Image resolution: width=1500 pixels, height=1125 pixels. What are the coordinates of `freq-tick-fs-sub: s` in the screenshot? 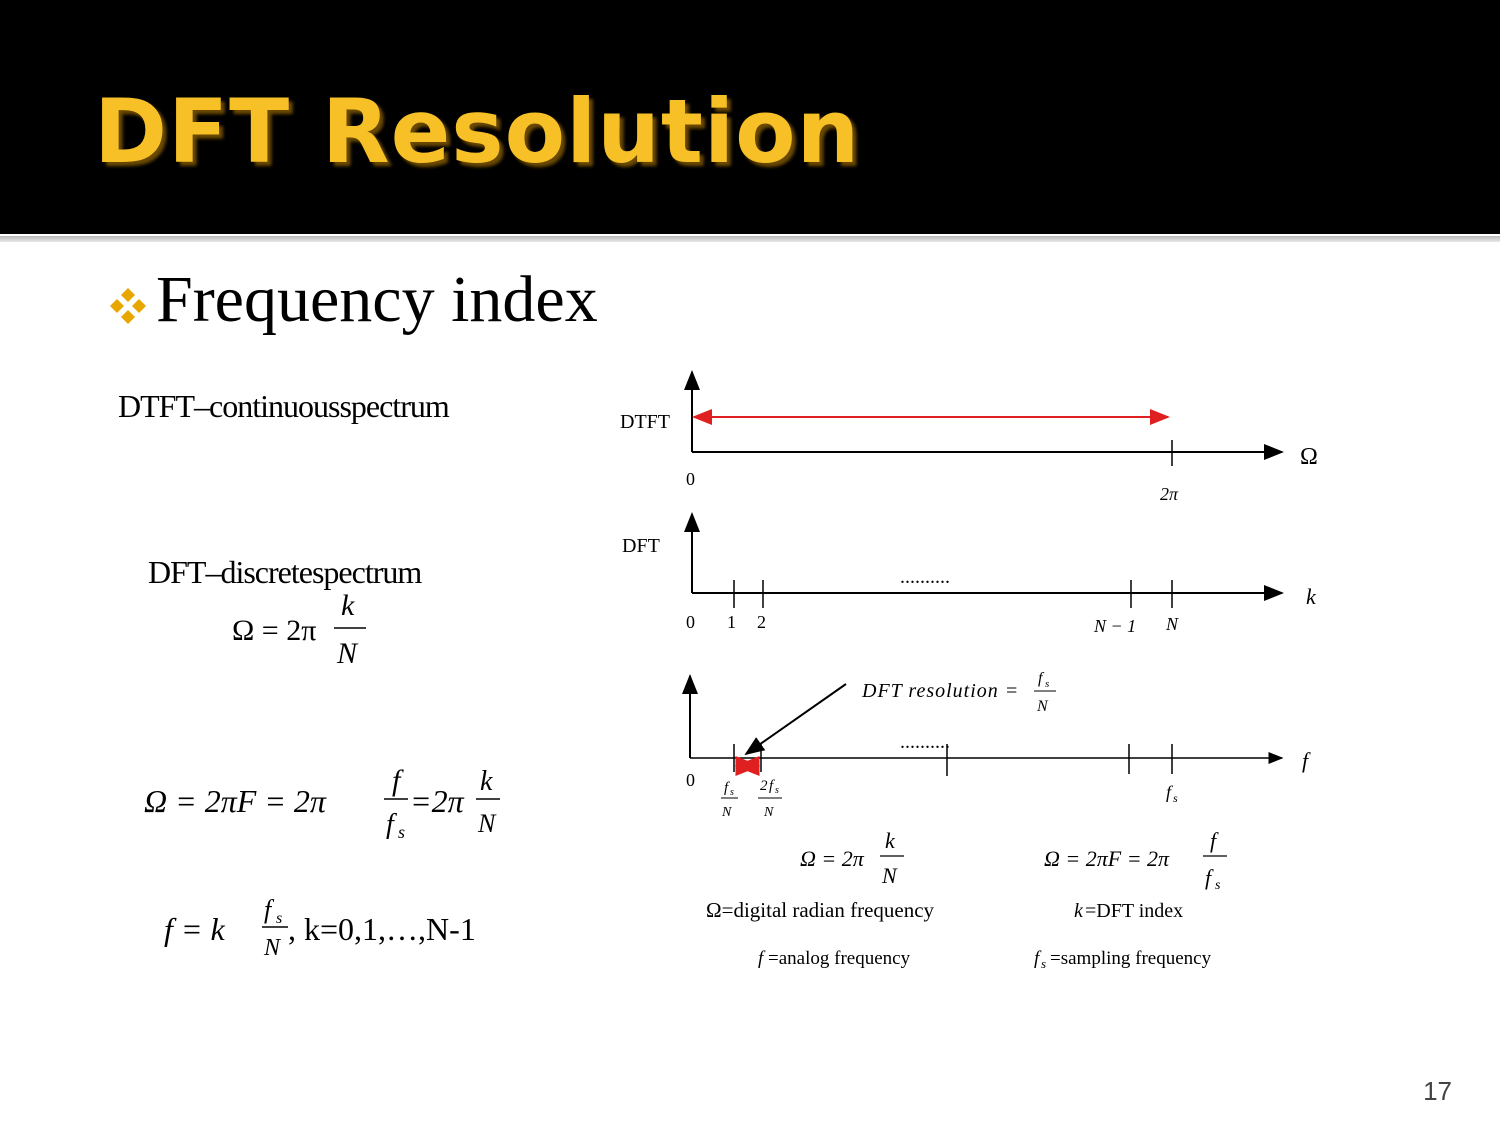 It's located at (1175, 798).